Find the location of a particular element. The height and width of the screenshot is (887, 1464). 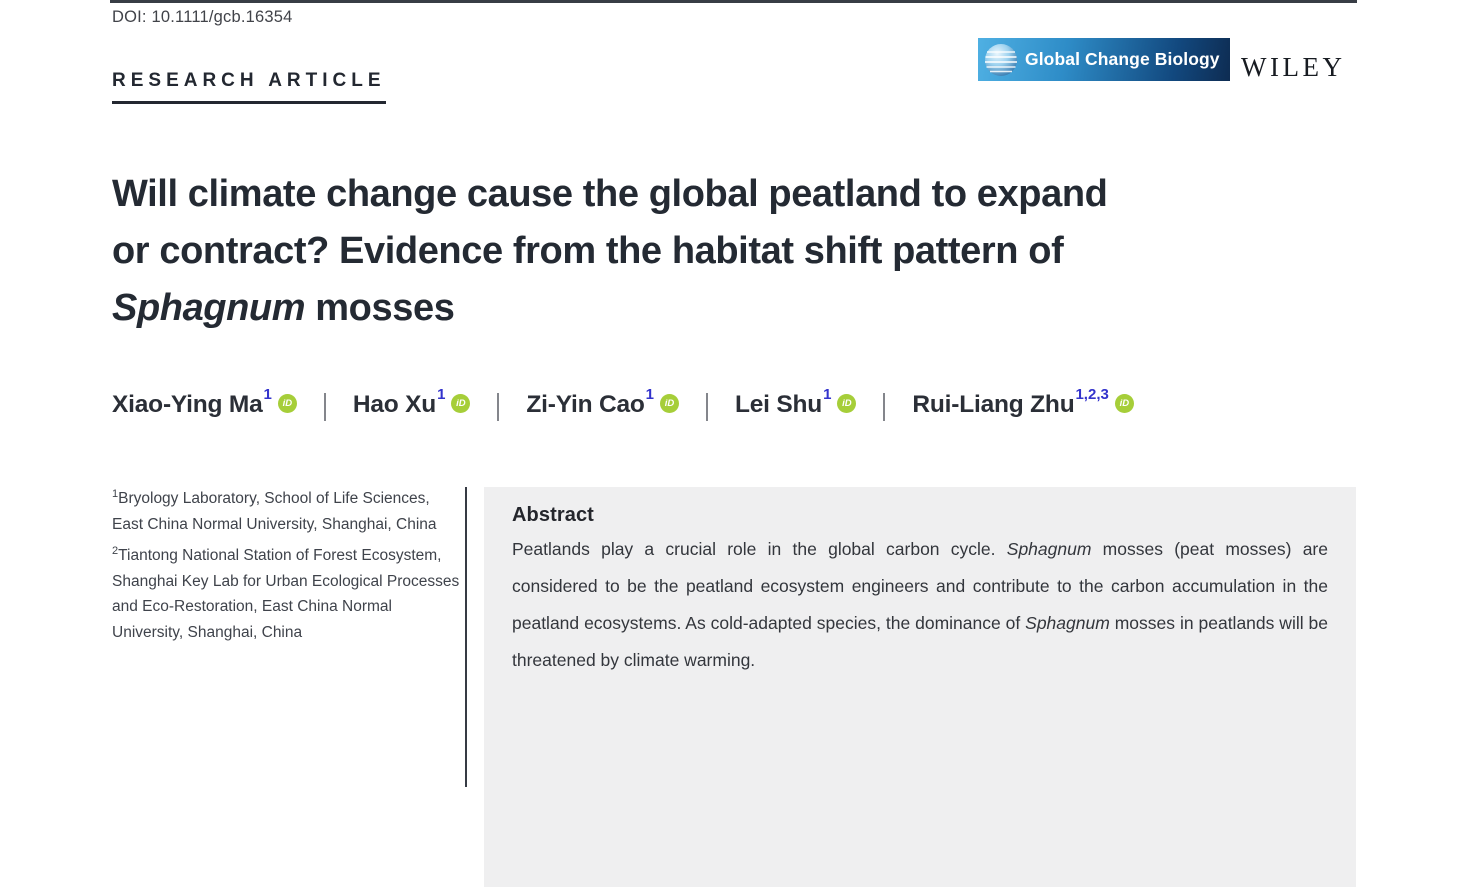

author-name: Xiao-Ying Ma is located at coordinates (187, 404).